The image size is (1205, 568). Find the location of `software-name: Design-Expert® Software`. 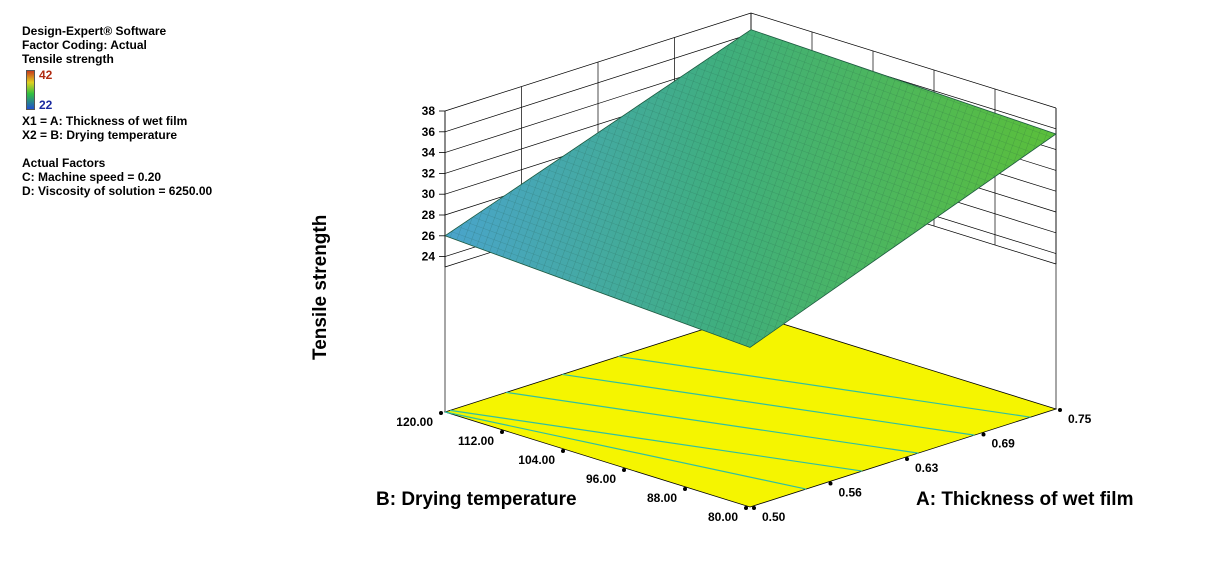

software-name: Design-Expert® Software is located at coordinates (94, 31).